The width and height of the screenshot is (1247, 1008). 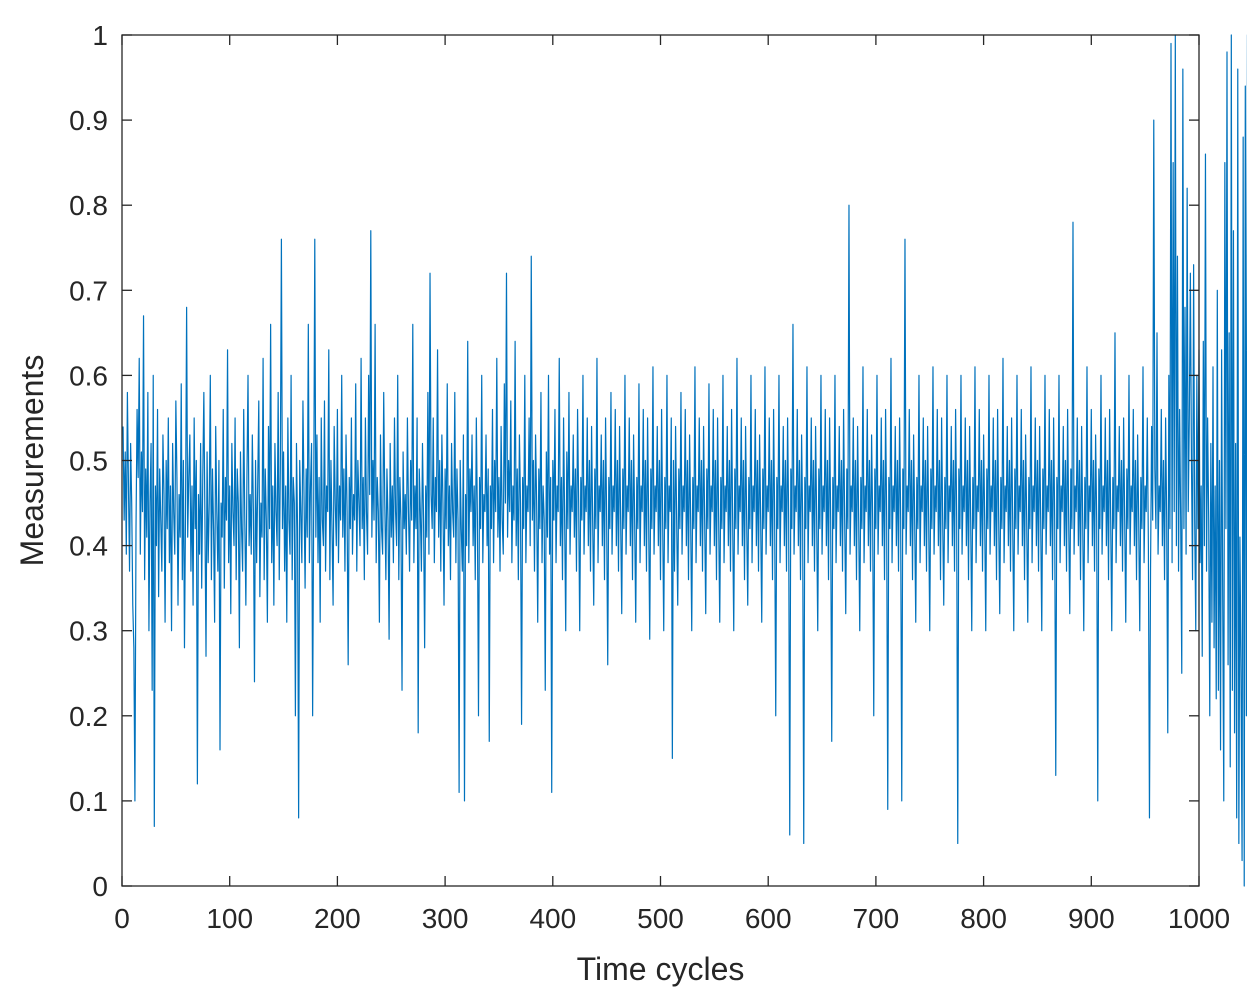 What do you see at coordinates (100, 886) in the screenshot?
I see `y-tick-label: 0` at bounding box center [100, 886].